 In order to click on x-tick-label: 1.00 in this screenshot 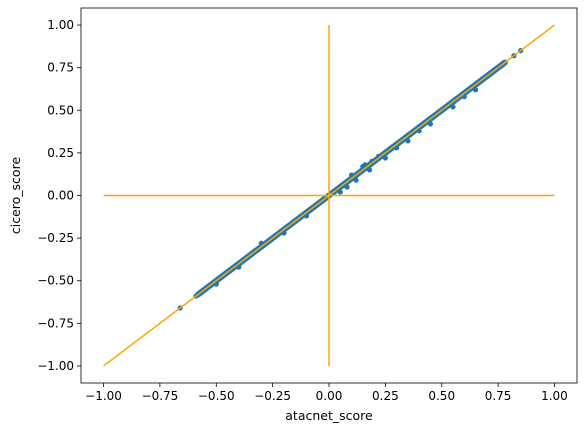, I will do `click(554, 396)`.